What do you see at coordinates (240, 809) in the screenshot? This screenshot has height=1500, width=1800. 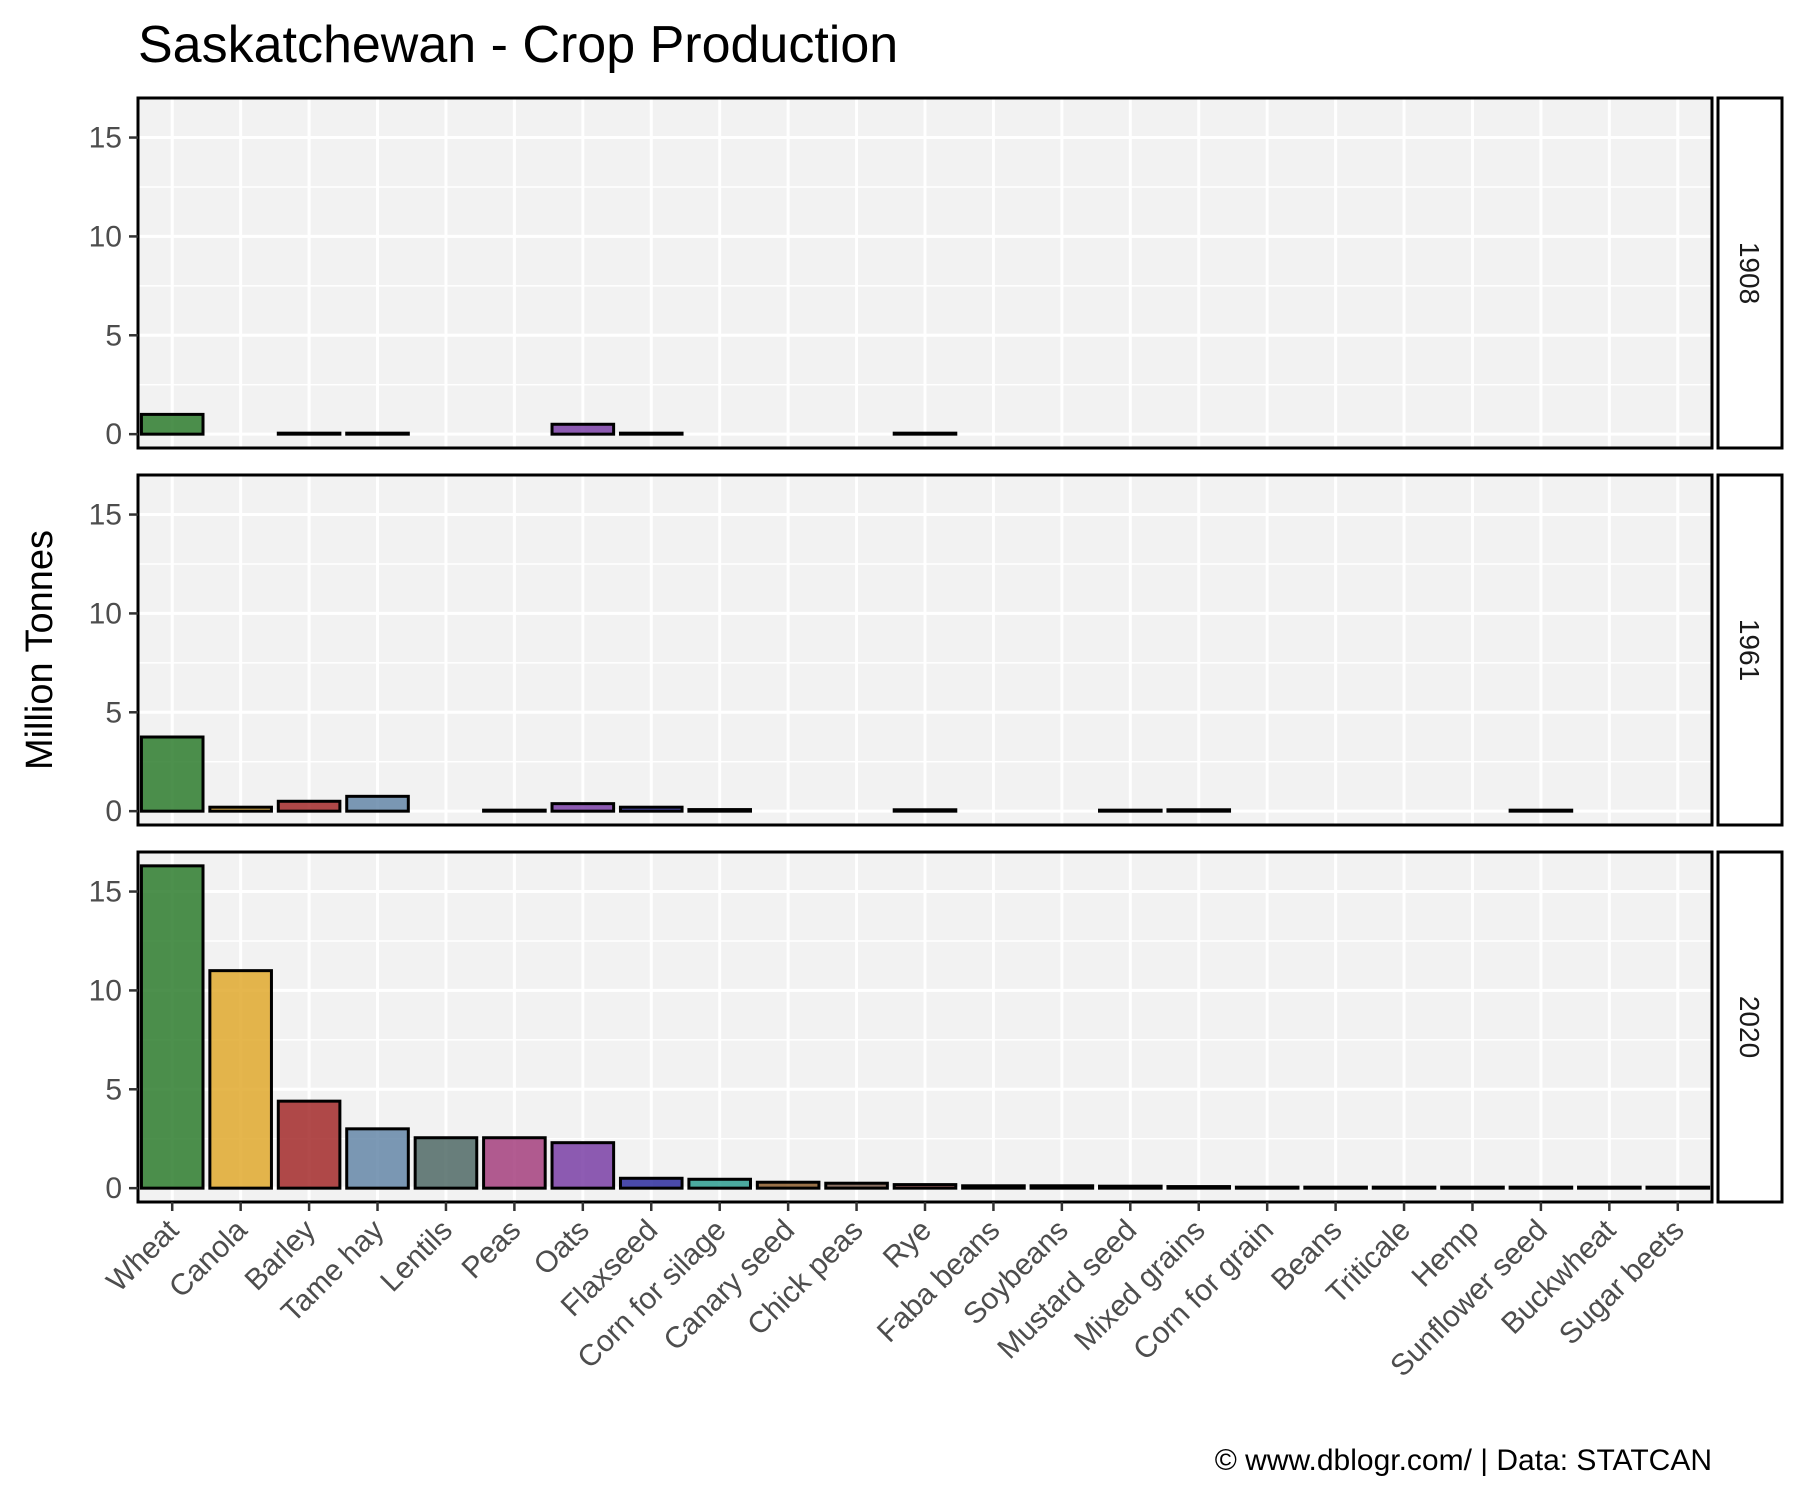 I see `bar-1961-canola` at bounding box center [240, 809].